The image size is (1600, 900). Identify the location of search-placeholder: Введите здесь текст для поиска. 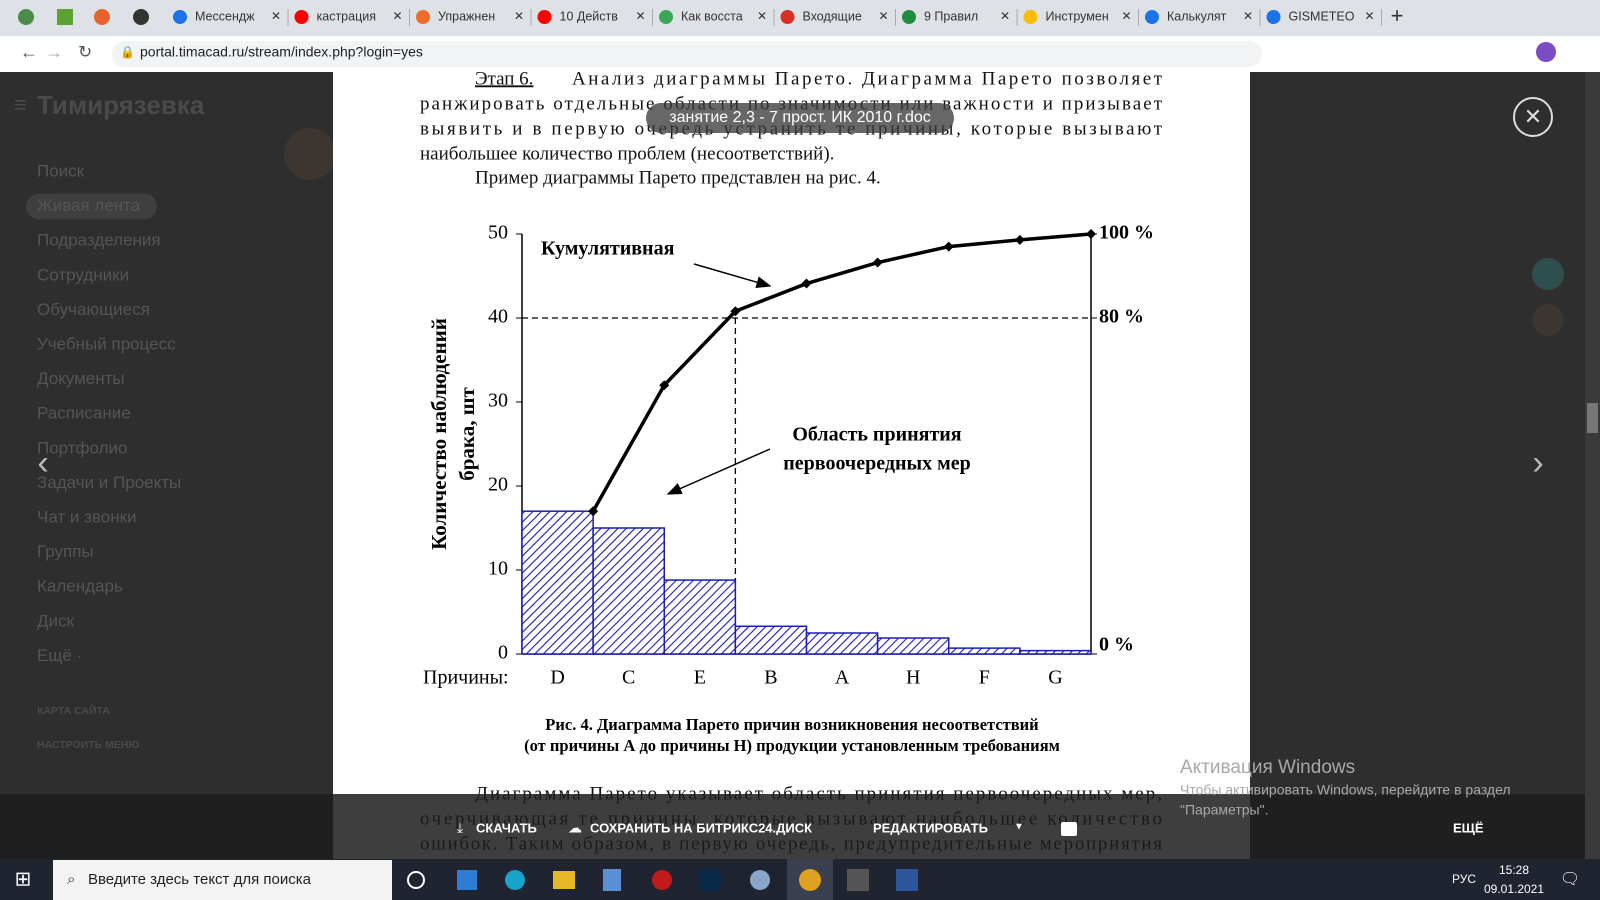
(200, 879).